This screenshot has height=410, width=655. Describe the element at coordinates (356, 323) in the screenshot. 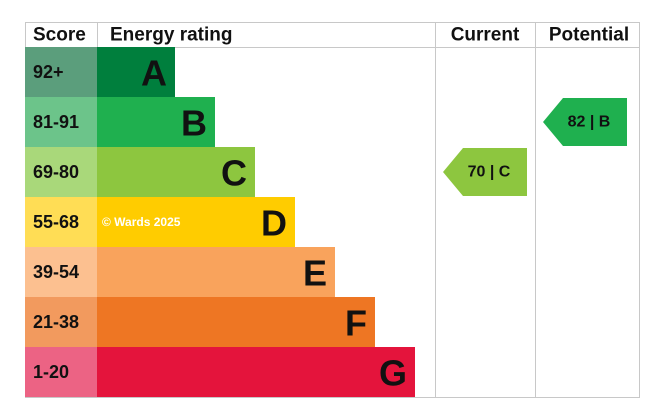

I see `band-letter: F` at that location.